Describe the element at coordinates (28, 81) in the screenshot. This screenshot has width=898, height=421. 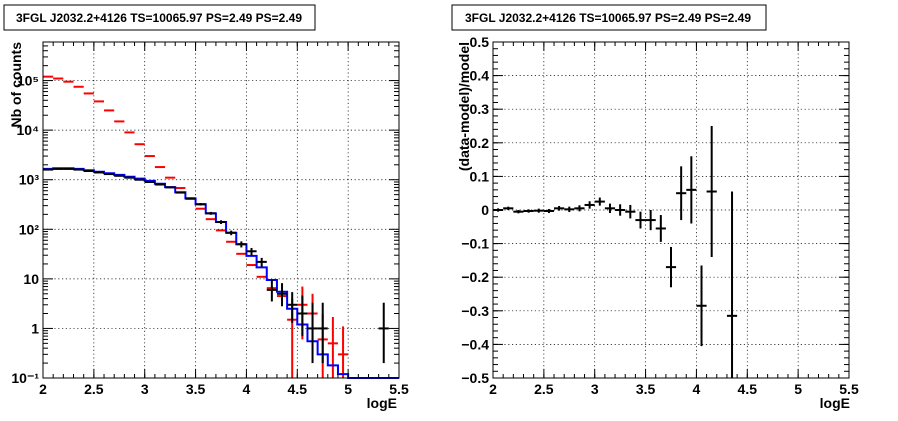
I see `y-tick-label: 10⁵` at that location.